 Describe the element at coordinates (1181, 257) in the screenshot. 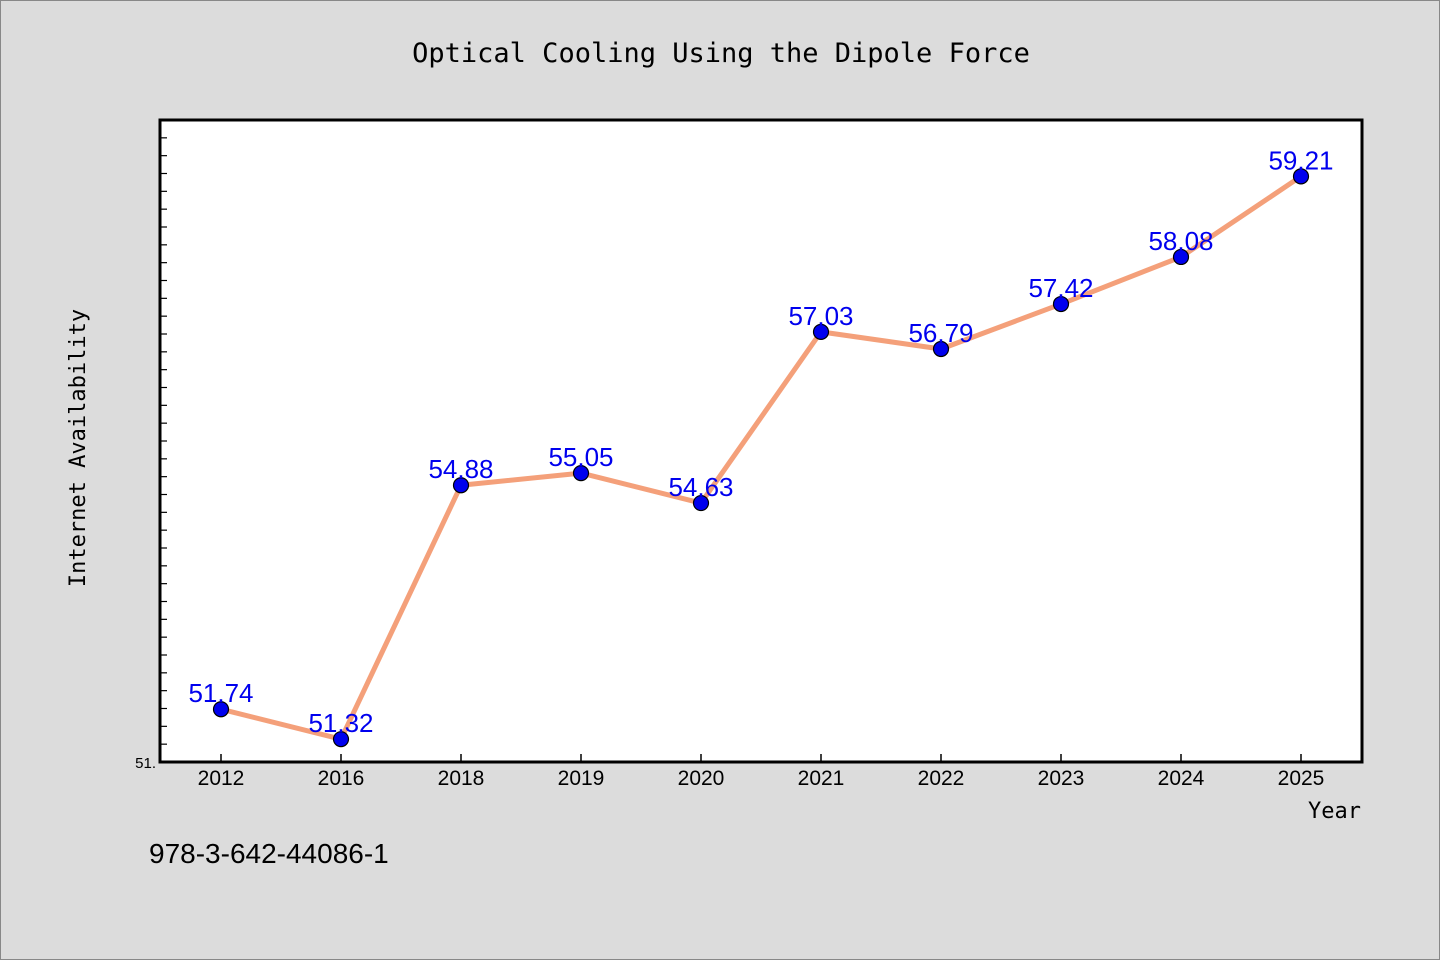

I see `data-point-2024` at that location.